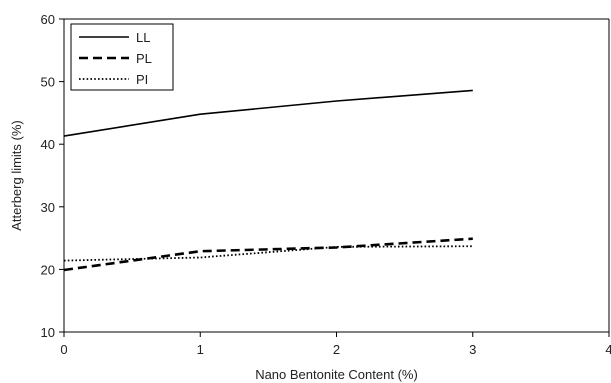 The height and width of the screenshot is (383, 611). Describe the element at coordinates (63, 349) in the screenshot. I see `x-tick-label: 0` at that location.